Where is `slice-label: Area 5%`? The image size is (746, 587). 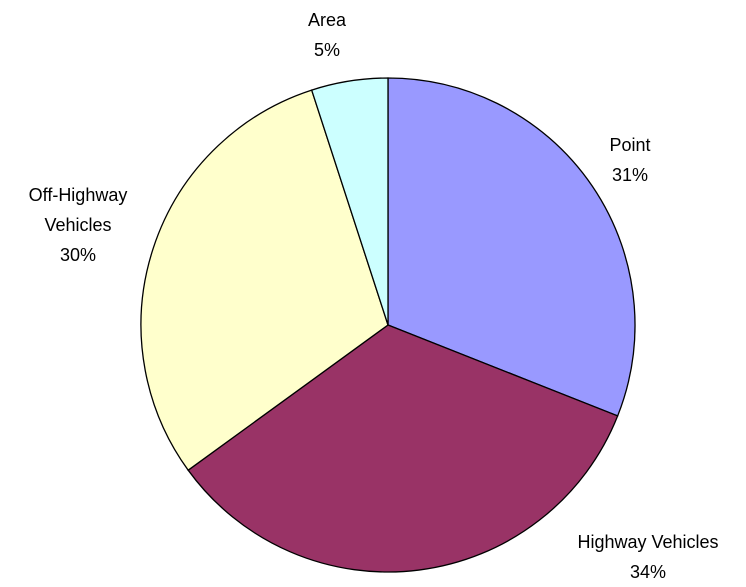
slice-label: Area 5% is located at coordinates (327, 35).